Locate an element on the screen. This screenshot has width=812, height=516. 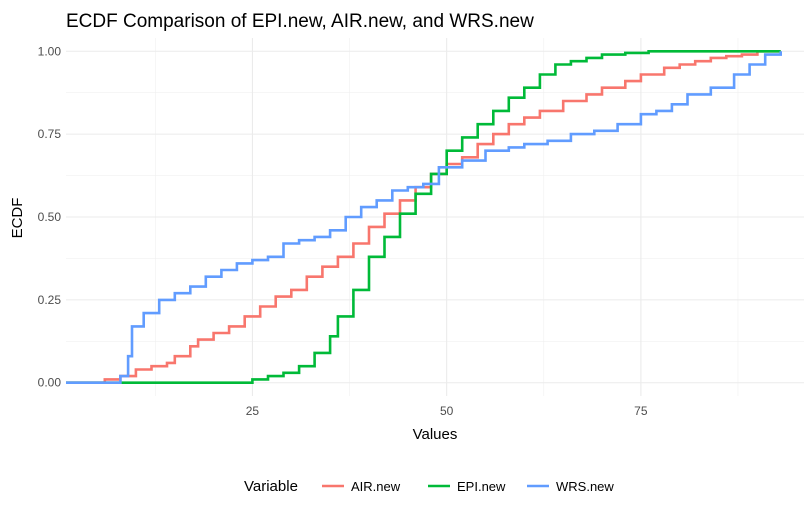
y-tick-label: 0.00 is located at coordinates (50, 383).